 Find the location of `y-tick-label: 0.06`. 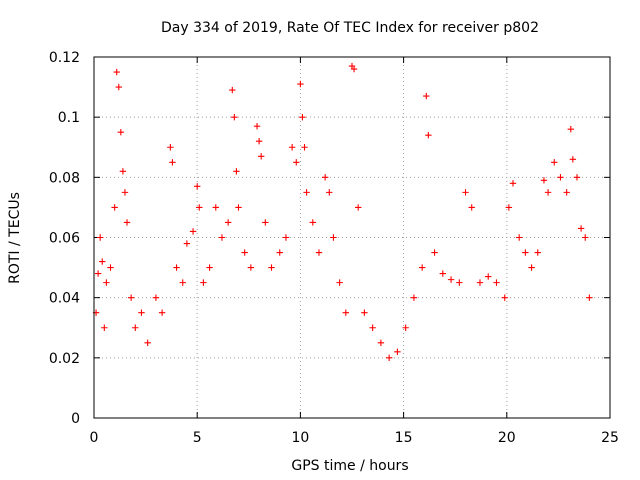

y-tick-label: 0.06 is located at coordinates (64, 239).